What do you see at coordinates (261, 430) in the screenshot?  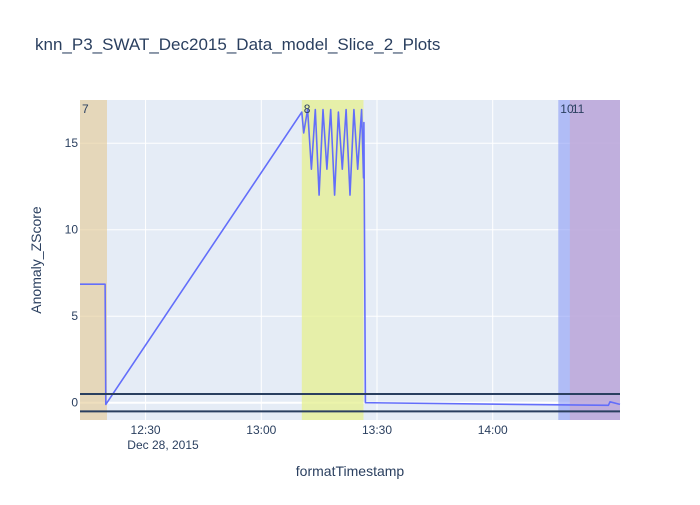 I see `x-tick-label: 13:00` at bounding box center [261, 430].